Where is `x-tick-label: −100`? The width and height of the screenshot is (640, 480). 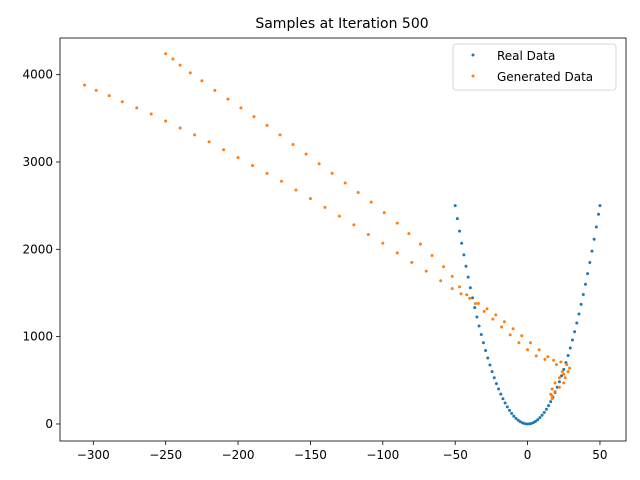 x-tick-label: −100 is located at coordinates (382, 455).